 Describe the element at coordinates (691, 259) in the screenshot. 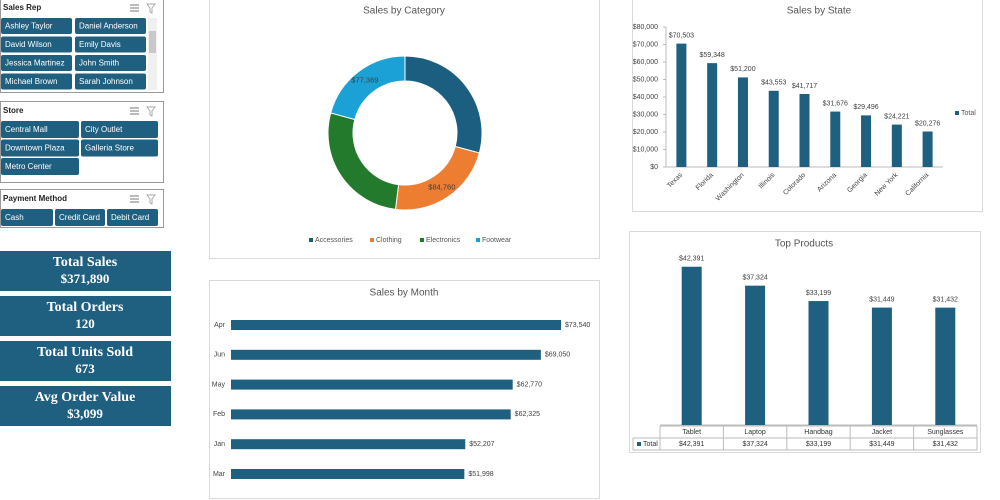

I see `data-label: $42,391` at that location.